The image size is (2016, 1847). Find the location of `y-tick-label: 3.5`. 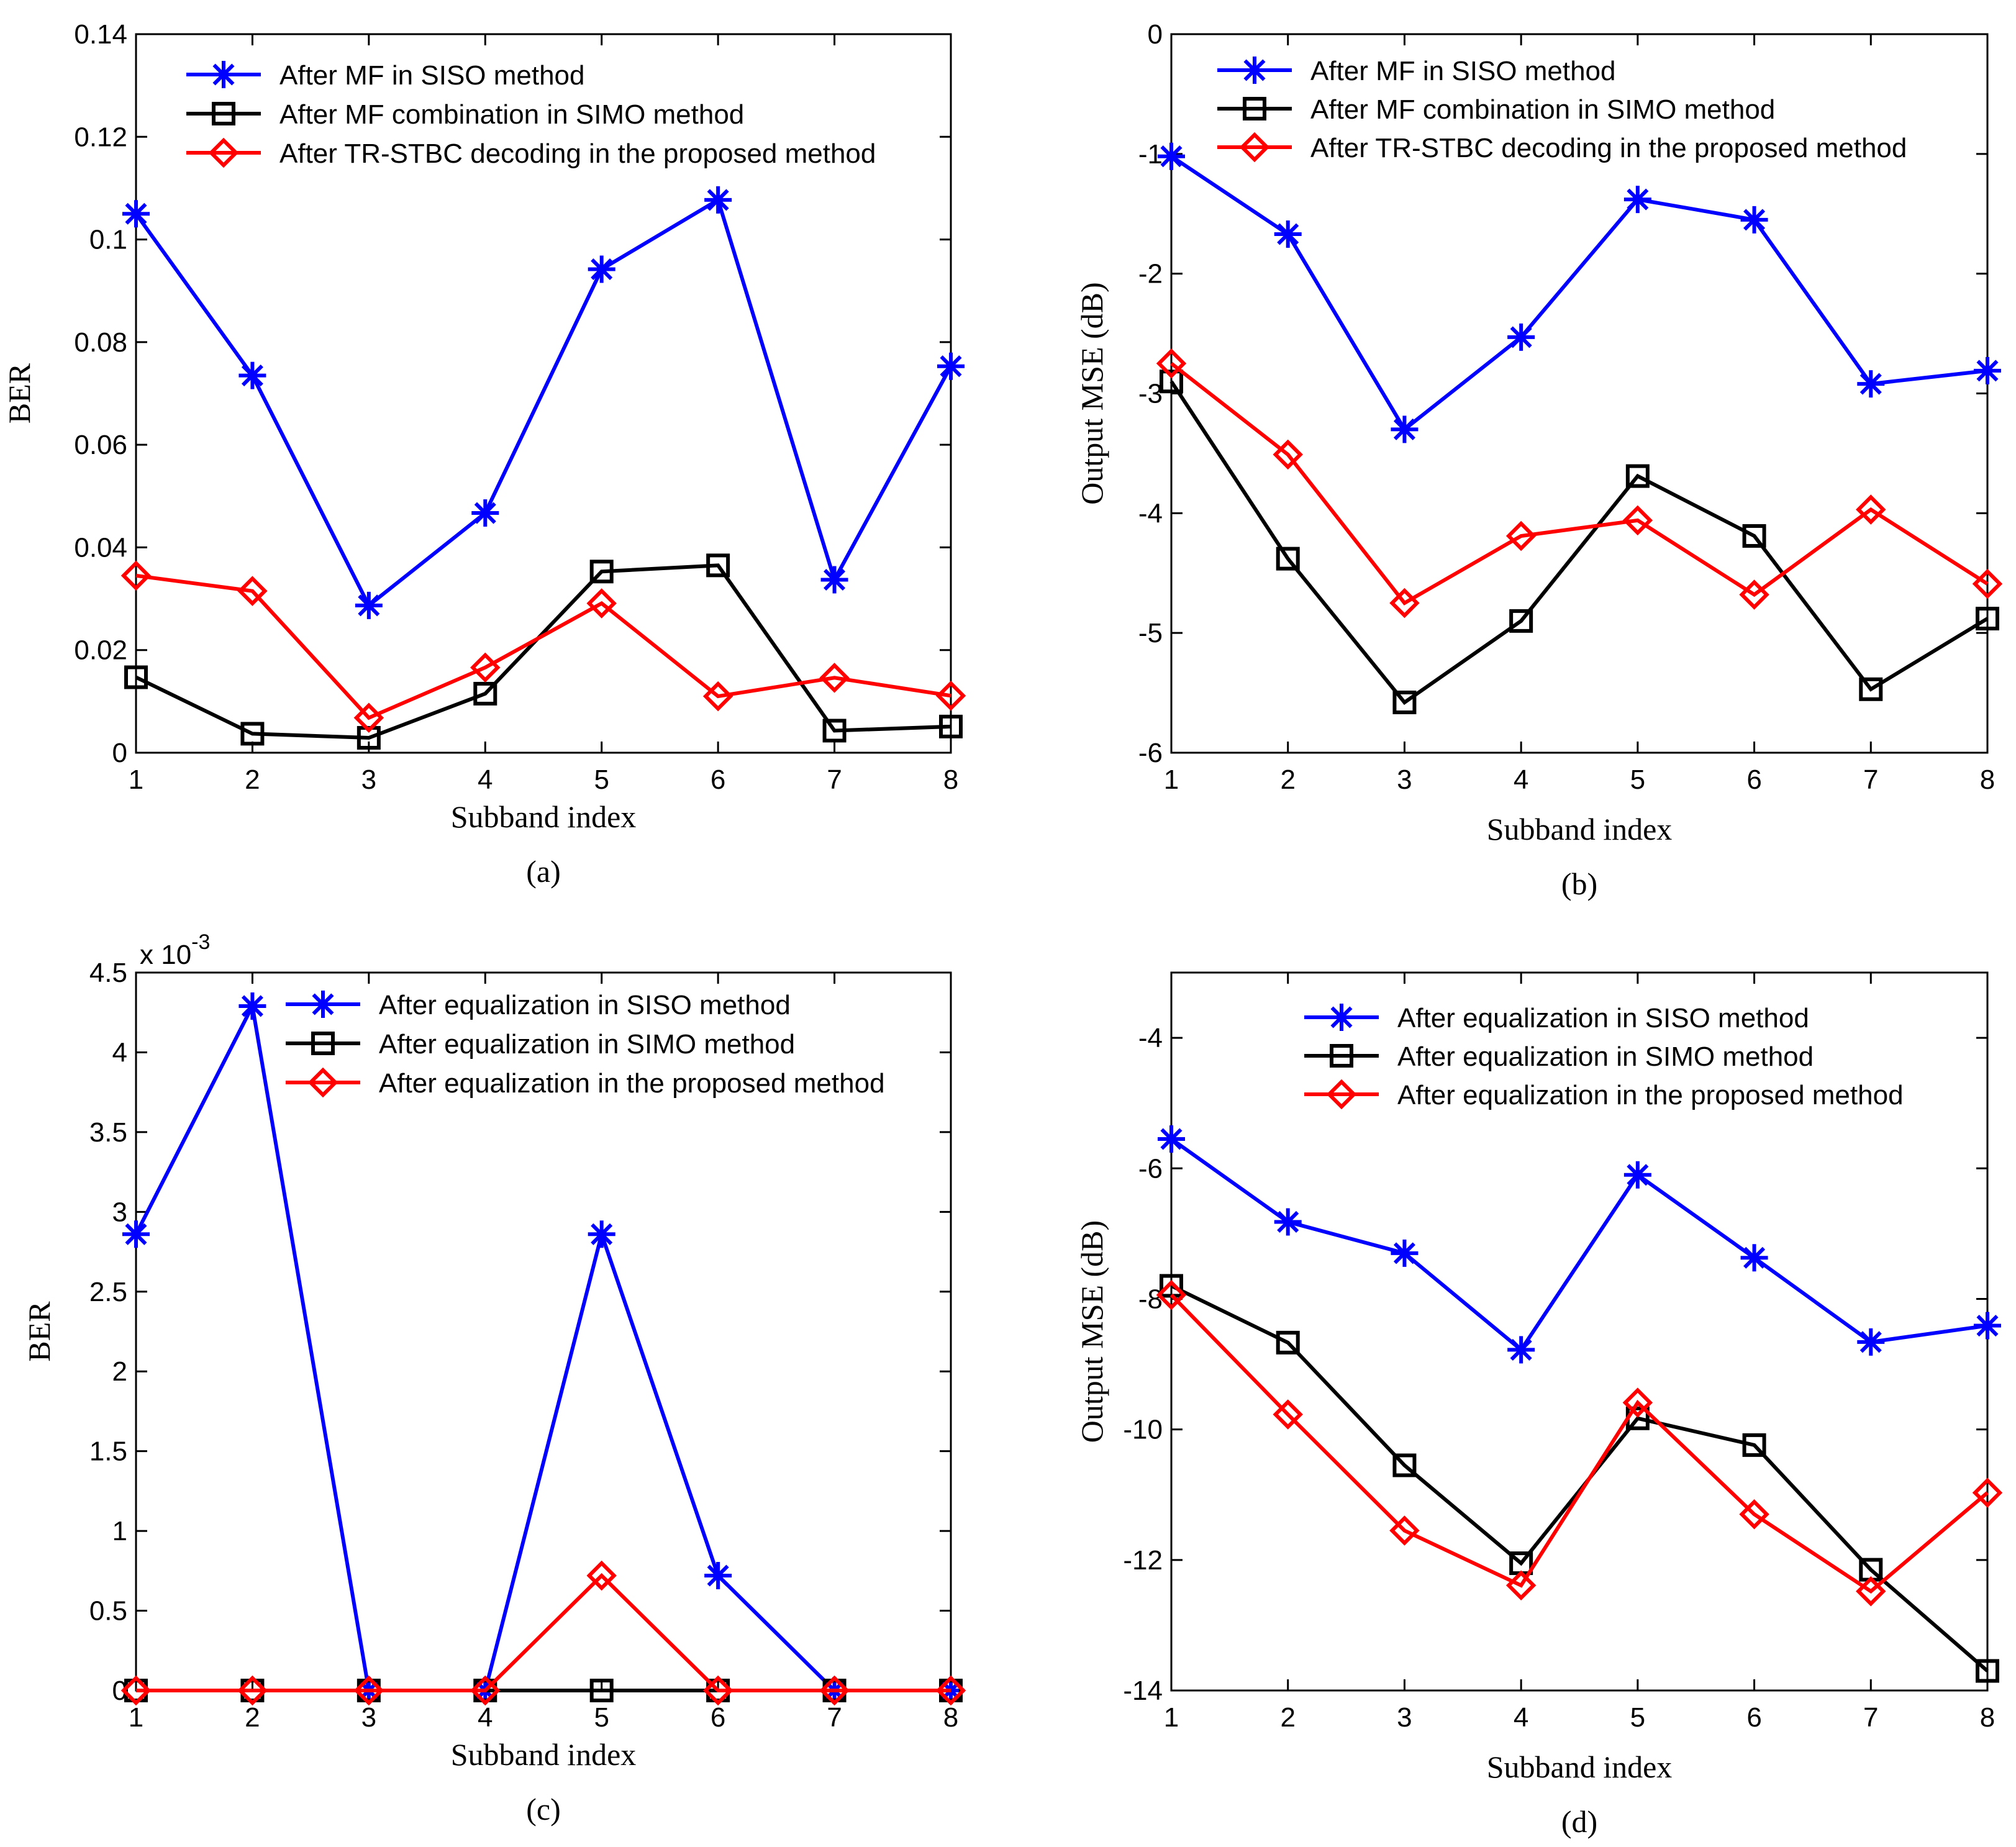

y-tick-label: 3.5 is located at coordinates (108, 1132).